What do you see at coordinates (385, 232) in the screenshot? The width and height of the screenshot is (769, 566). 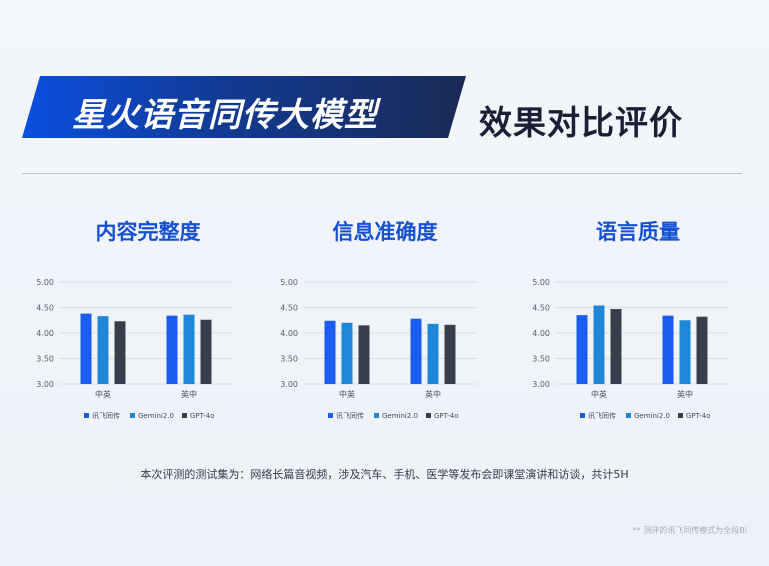 I see `chart-title-accuracy: 信息准确度` at bounding box center [385, 232].